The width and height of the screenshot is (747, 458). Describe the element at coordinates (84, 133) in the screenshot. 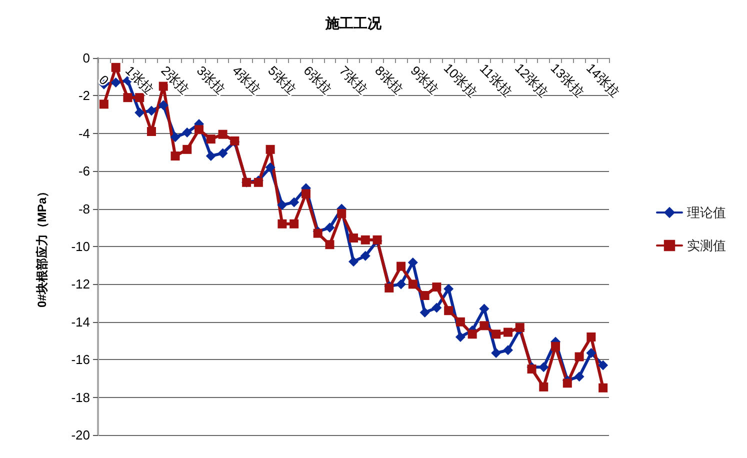

I see `y-tick-label: -4` at that location.